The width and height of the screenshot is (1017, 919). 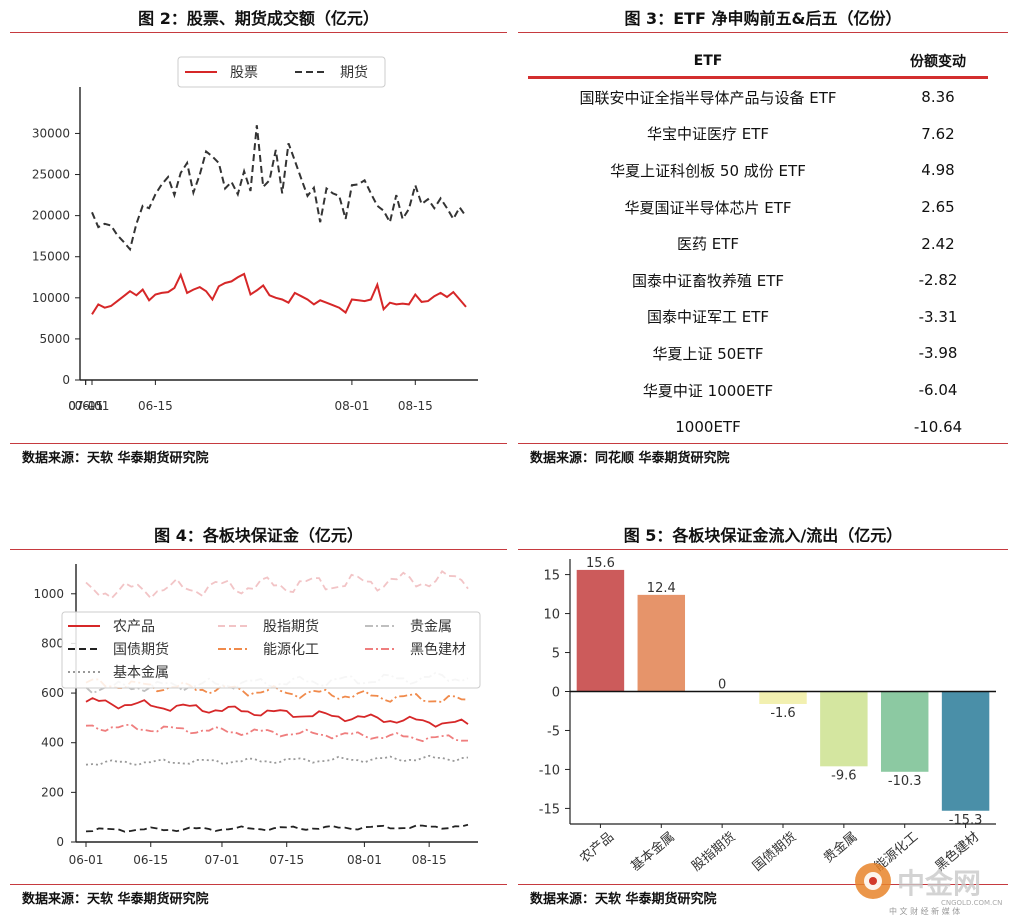 I want to click on fig4-xtick-label: 06-01, so click(x=86, y=860).